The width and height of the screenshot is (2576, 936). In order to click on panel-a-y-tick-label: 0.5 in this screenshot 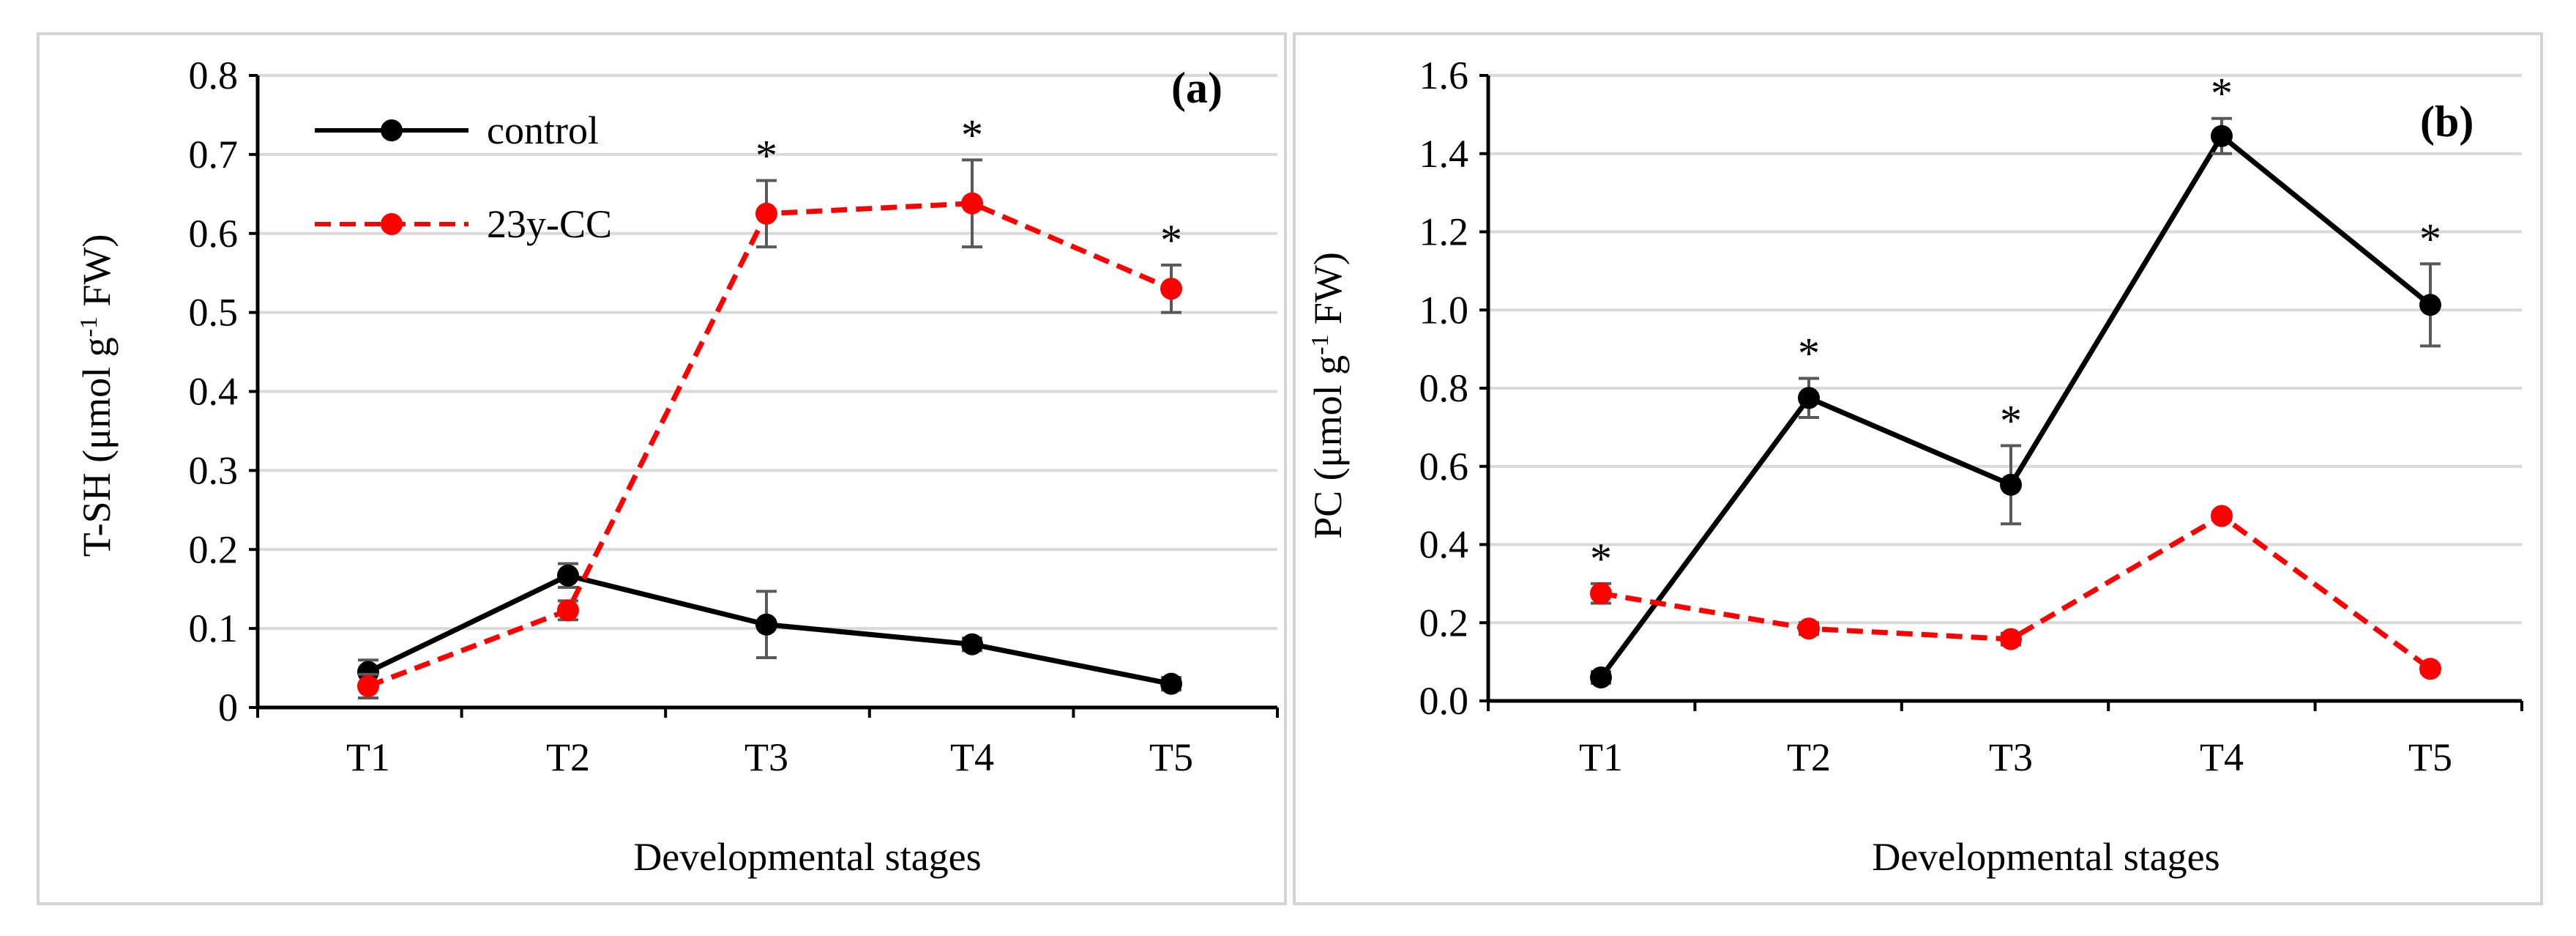, I will do `click(214, 313)`.